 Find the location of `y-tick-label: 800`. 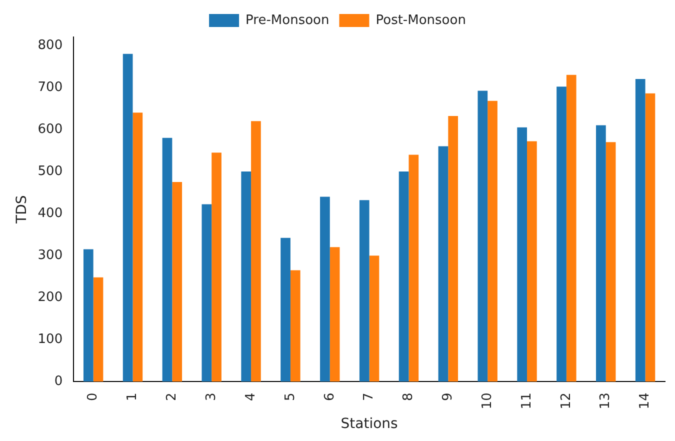

y-tick-label: 800 is located at coordinates (50, 45).